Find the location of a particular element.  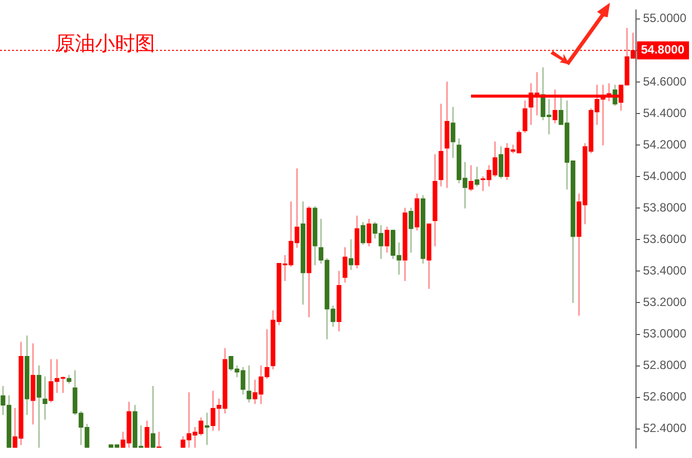

text: 原油小时图 is located at coordinates (105, 43).